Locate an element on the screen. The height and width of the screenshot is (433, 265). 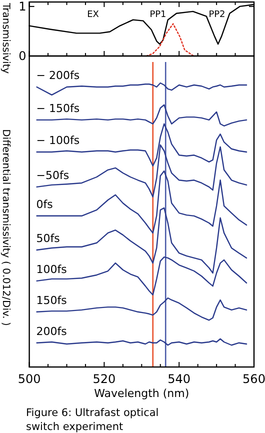
annotation: PP1 is located at coordinates (158, 15).